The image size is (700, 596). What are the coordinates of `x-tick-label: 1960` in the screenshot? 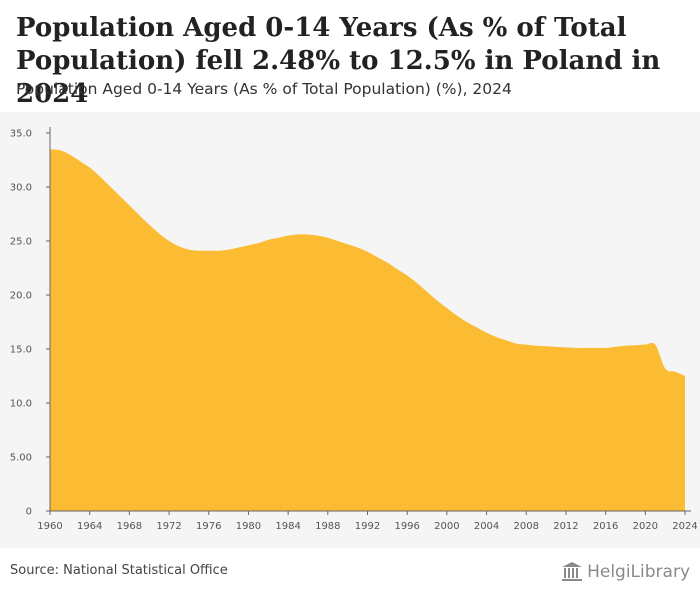 It's located at (49, 526).